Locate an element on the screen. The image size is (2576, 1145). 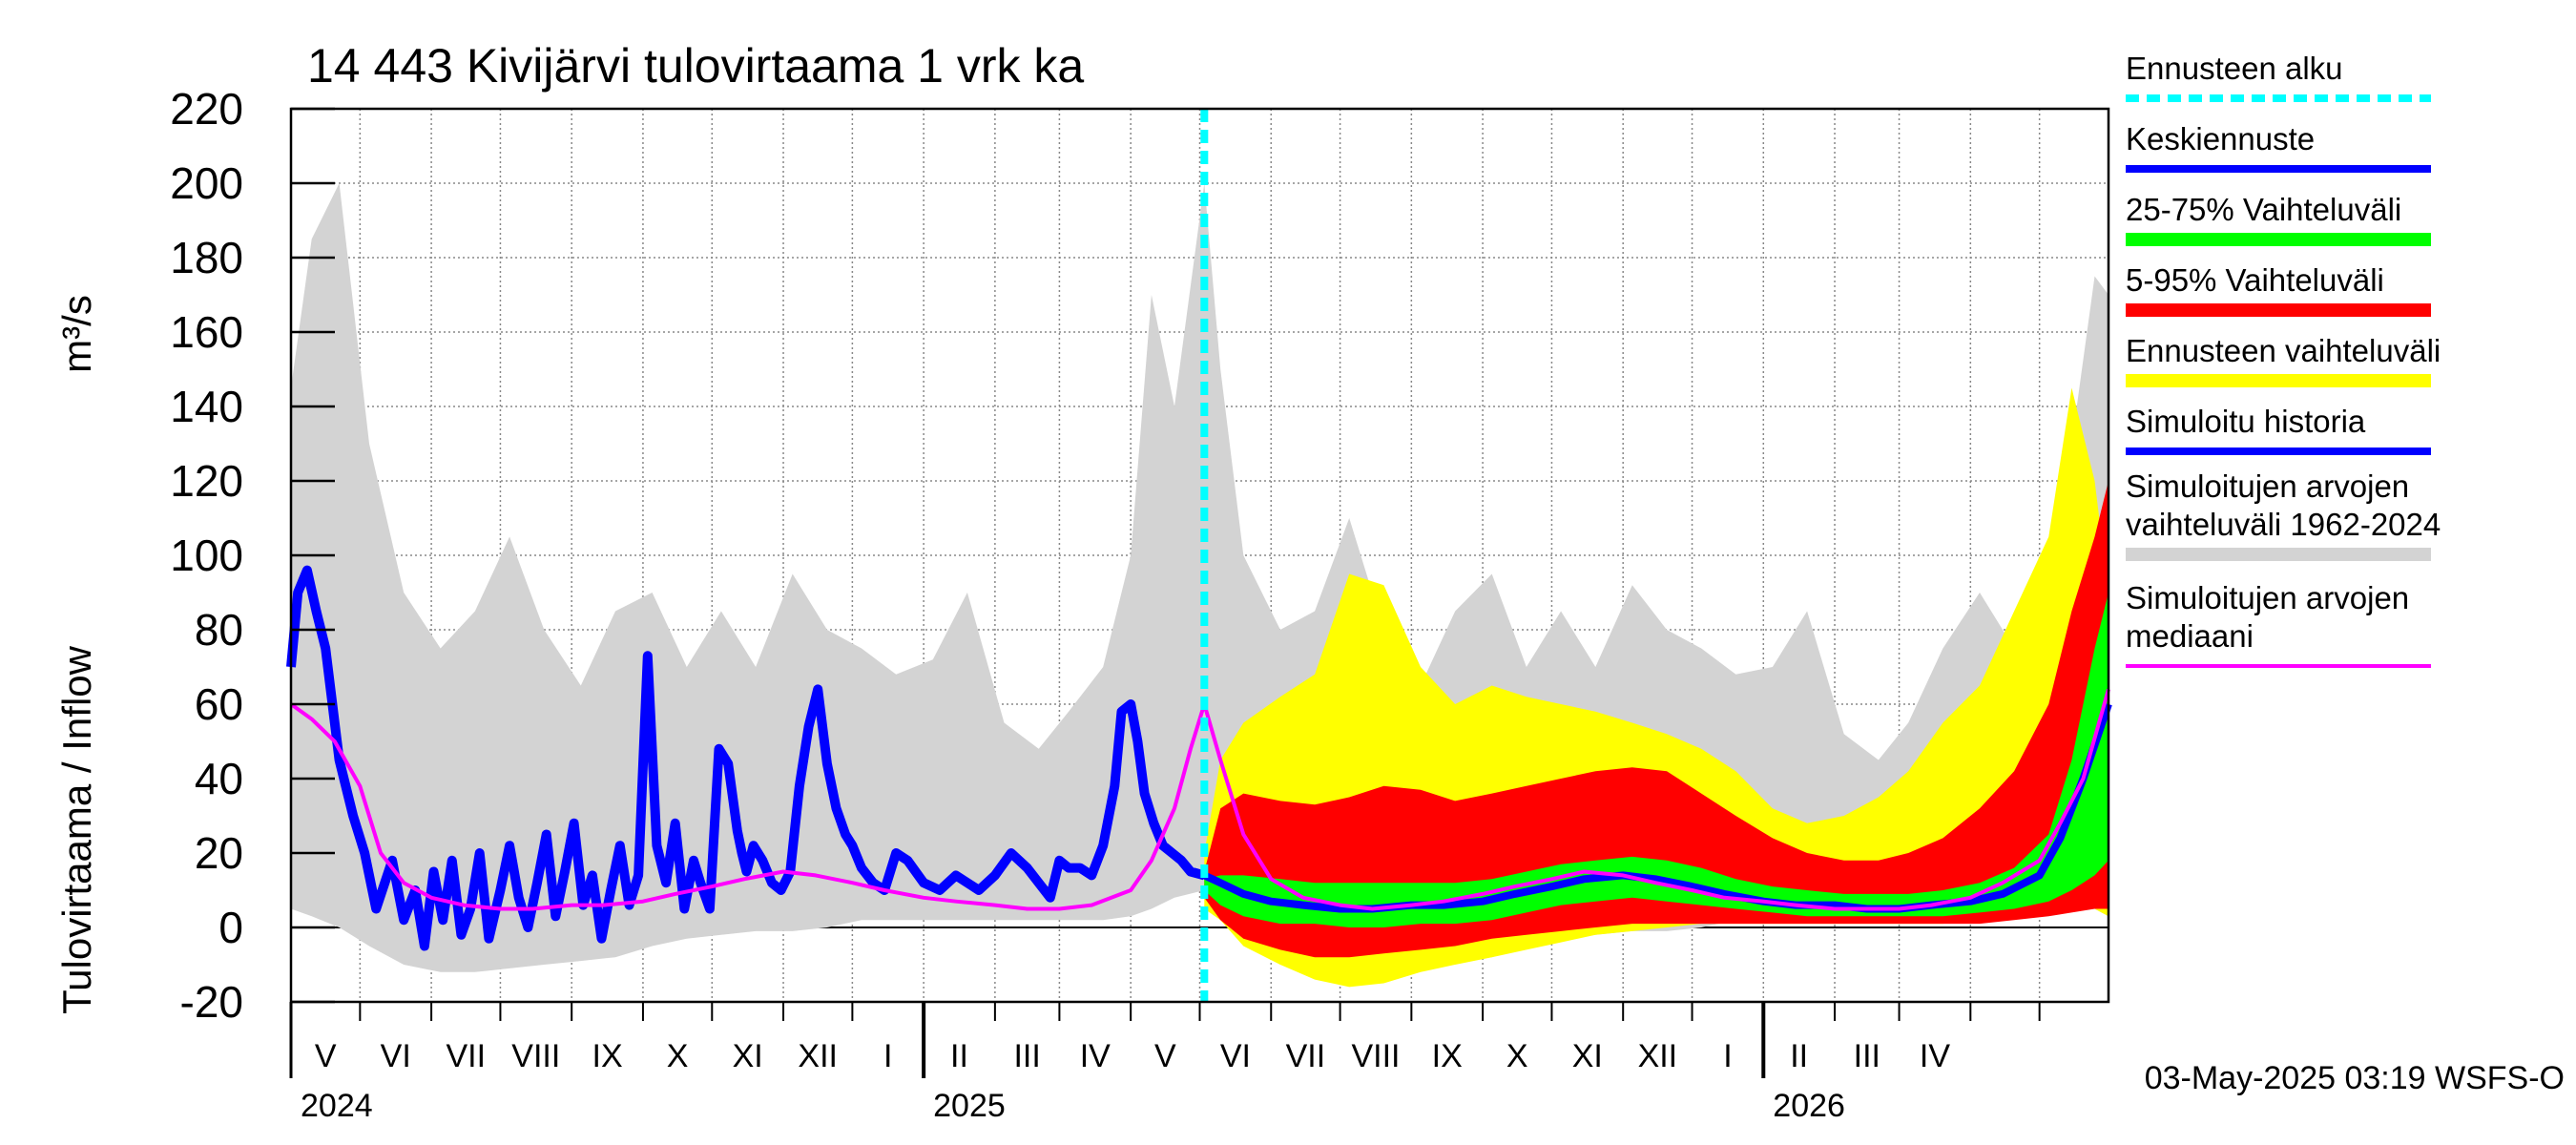
y-axis-unit: m³/s is located at coordinates (76, 334).